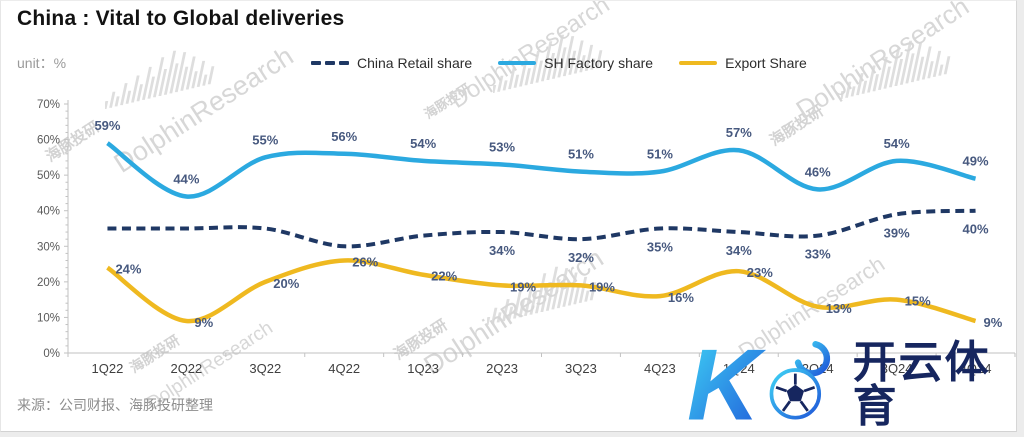  Describe the element at coordinates (976, 368) in the screenshot. I see `x-tick-label: 4Q24` at that location.